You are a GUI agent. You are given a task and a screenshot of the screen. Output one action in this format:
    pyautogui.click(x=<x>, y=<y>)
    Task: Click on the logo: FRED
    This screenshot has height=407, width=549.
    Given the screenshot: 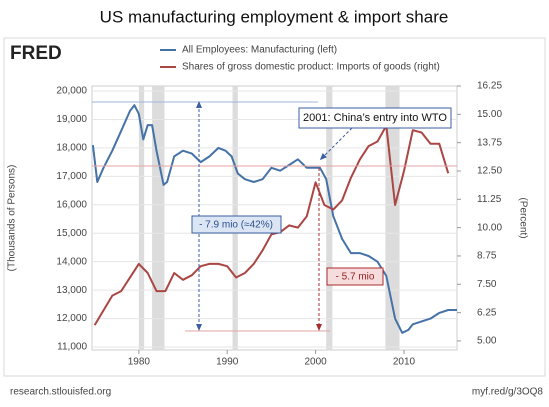 What is the action you would take?
    pyautogui.click(x=36, y=53)
    